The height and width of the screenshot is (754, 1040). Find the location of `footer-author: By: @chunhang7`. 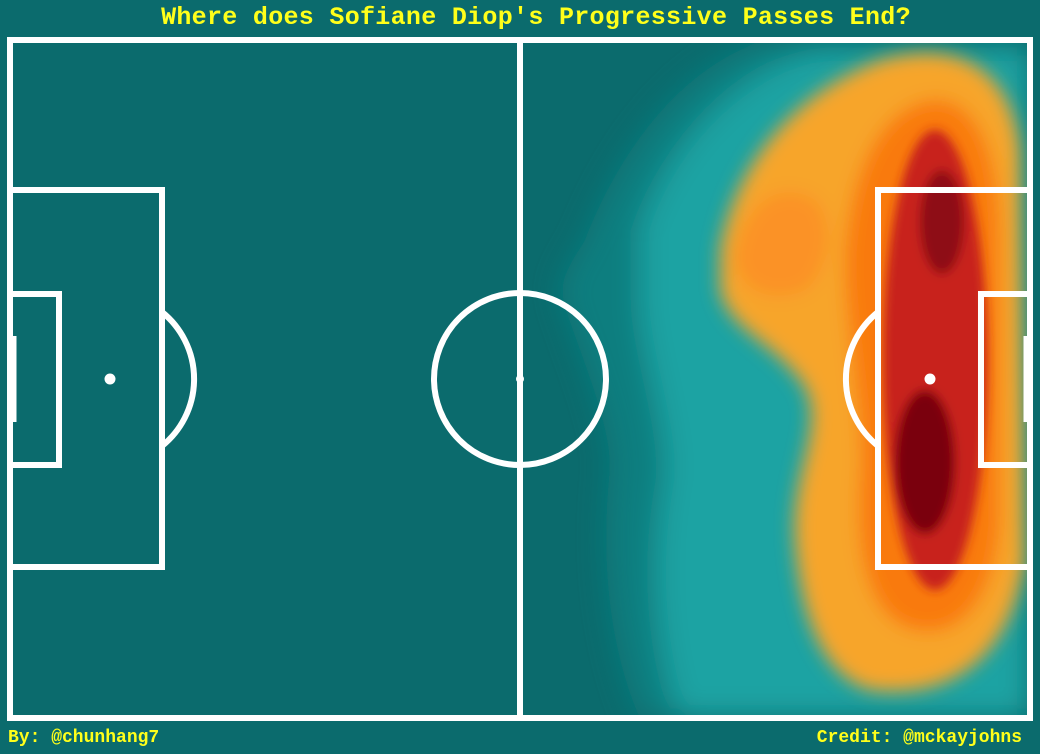

footer-author: By: @chunhang7 is located at coordinates (84, 738).